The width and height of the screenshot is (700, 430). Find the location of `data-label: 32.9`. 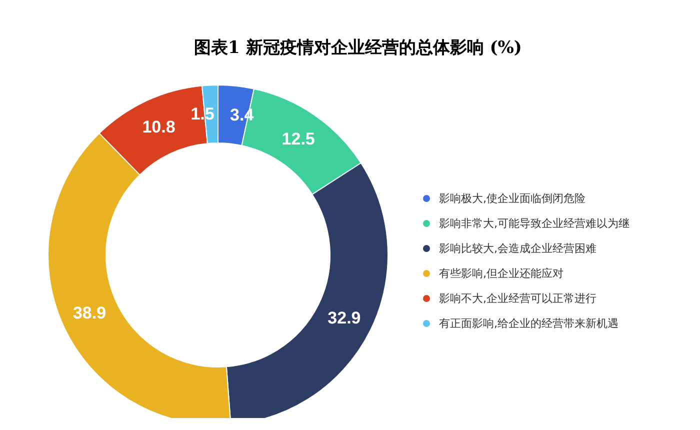

data-label: 32.9 is located at coordinates (344, 318).